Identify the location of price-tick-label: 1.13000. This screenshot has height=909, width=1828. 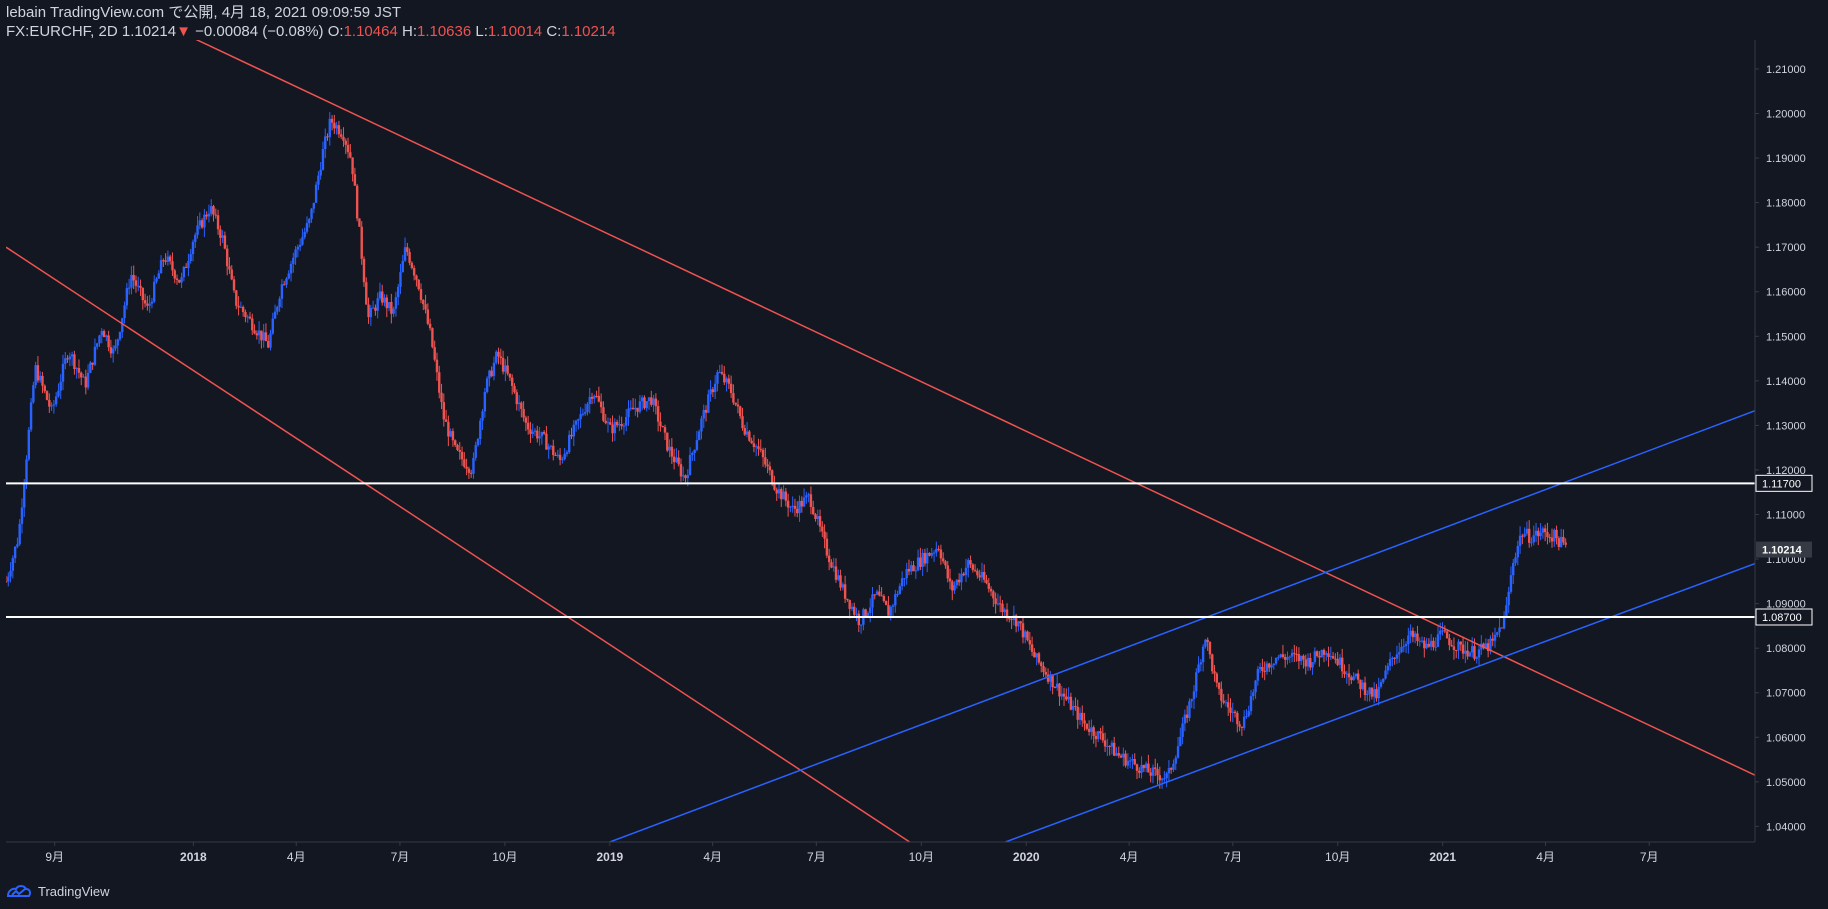
(1786, 426).